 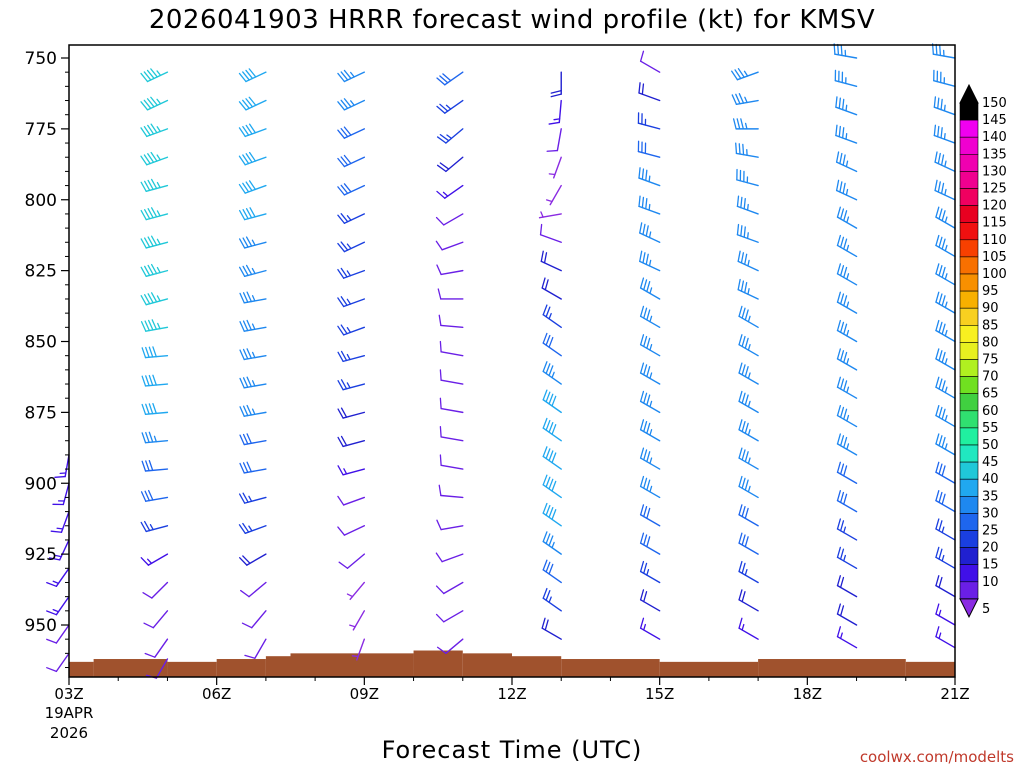 What do you see at coordinates (994, 120) in the screenshot?
I see `colorbar-label: 145` at bounding box center [994, 120].